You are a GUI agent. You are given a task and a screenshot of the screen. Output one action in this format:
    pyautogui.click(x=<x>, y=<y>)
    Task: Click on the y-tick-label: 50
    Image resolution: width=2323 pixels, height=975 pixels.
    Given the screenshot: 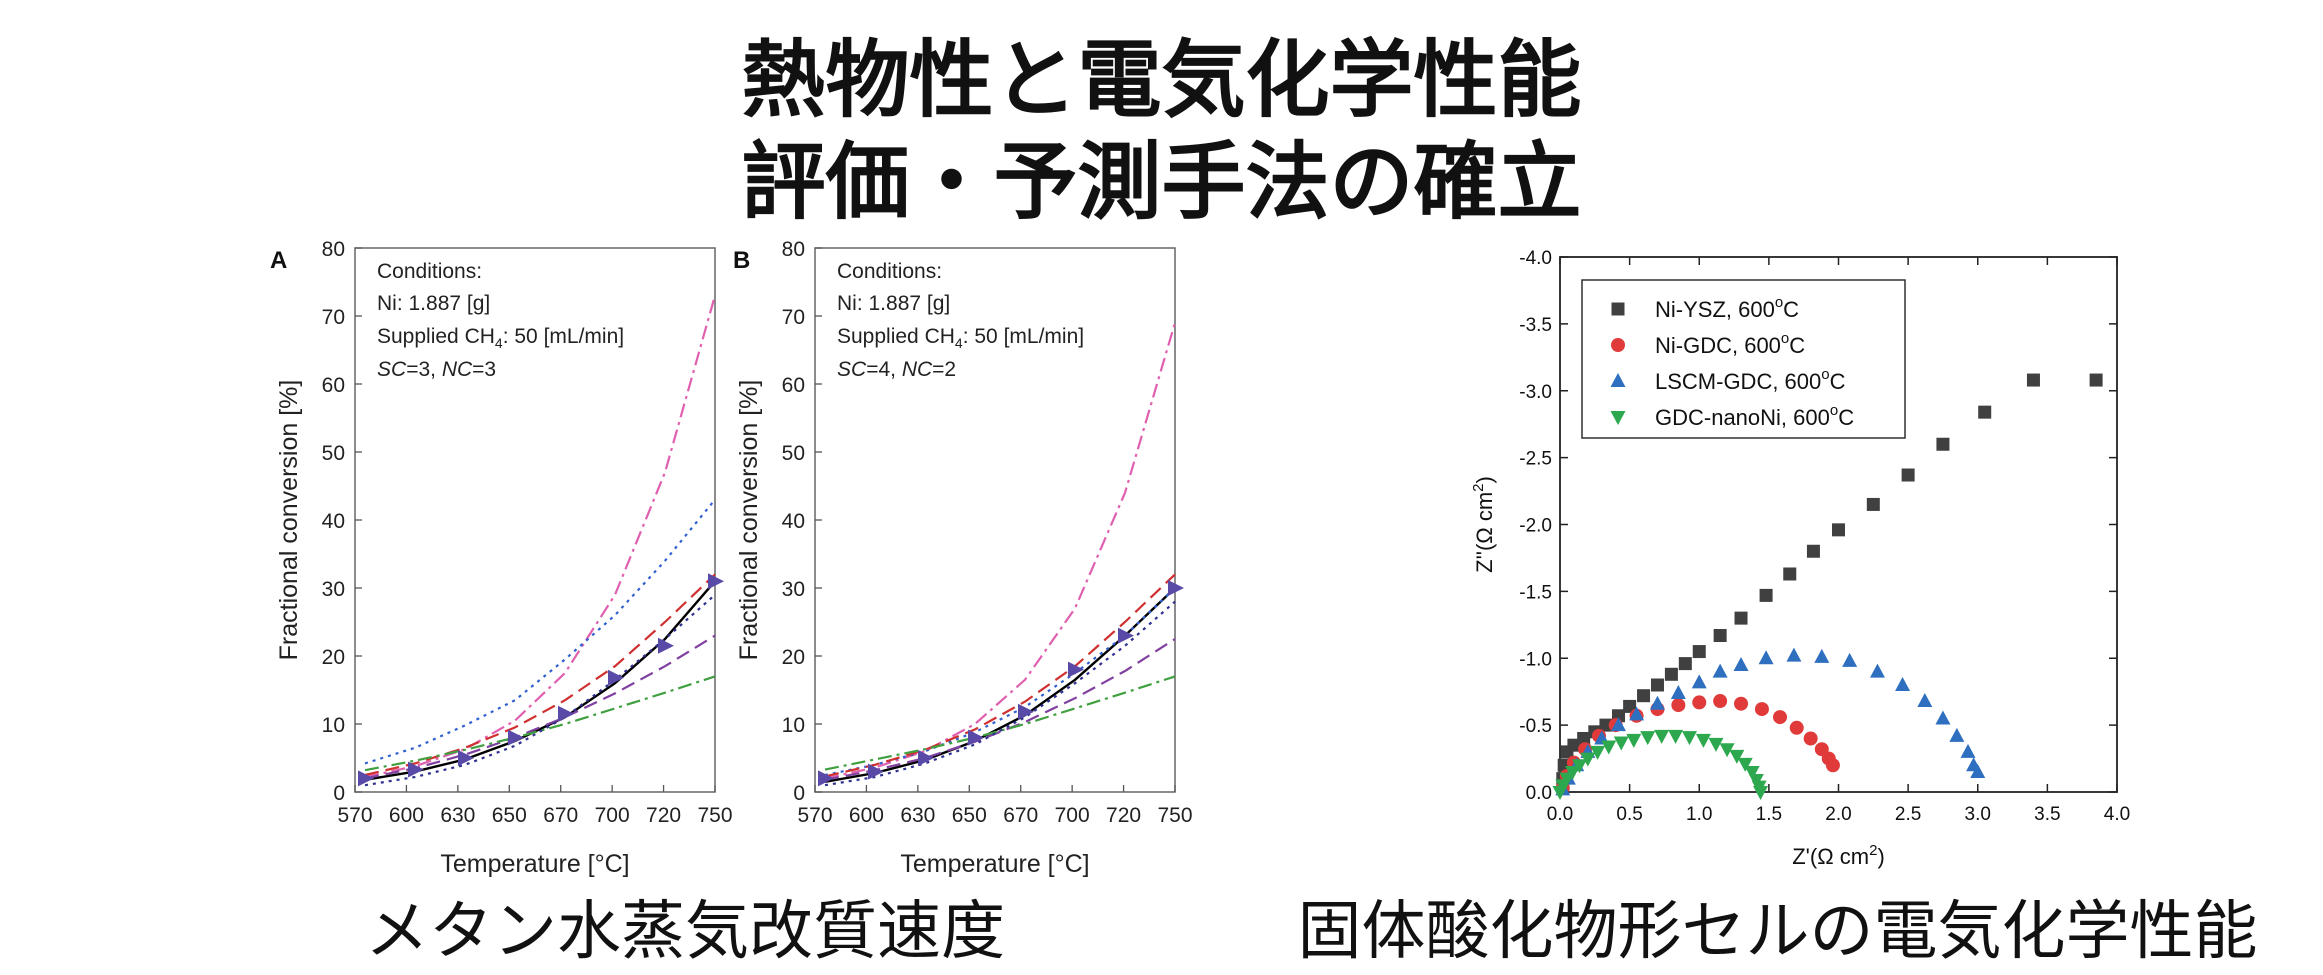 What is the action you would take?
    pyautogui.click(x=333, y=453)
    